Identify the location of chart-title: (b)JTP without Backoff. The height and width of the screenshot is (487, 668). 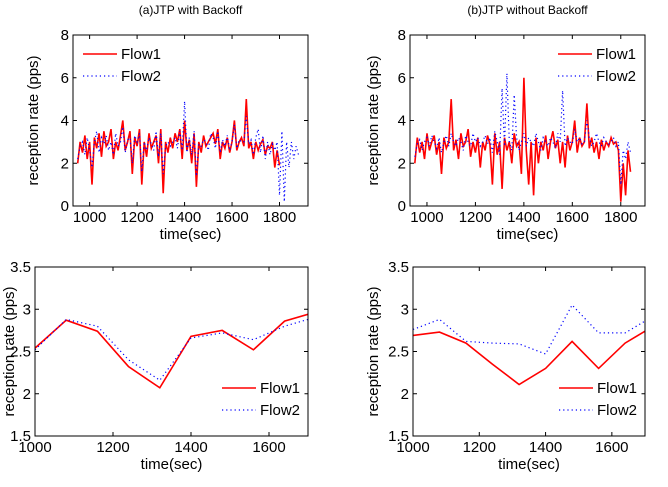
(527, 10).